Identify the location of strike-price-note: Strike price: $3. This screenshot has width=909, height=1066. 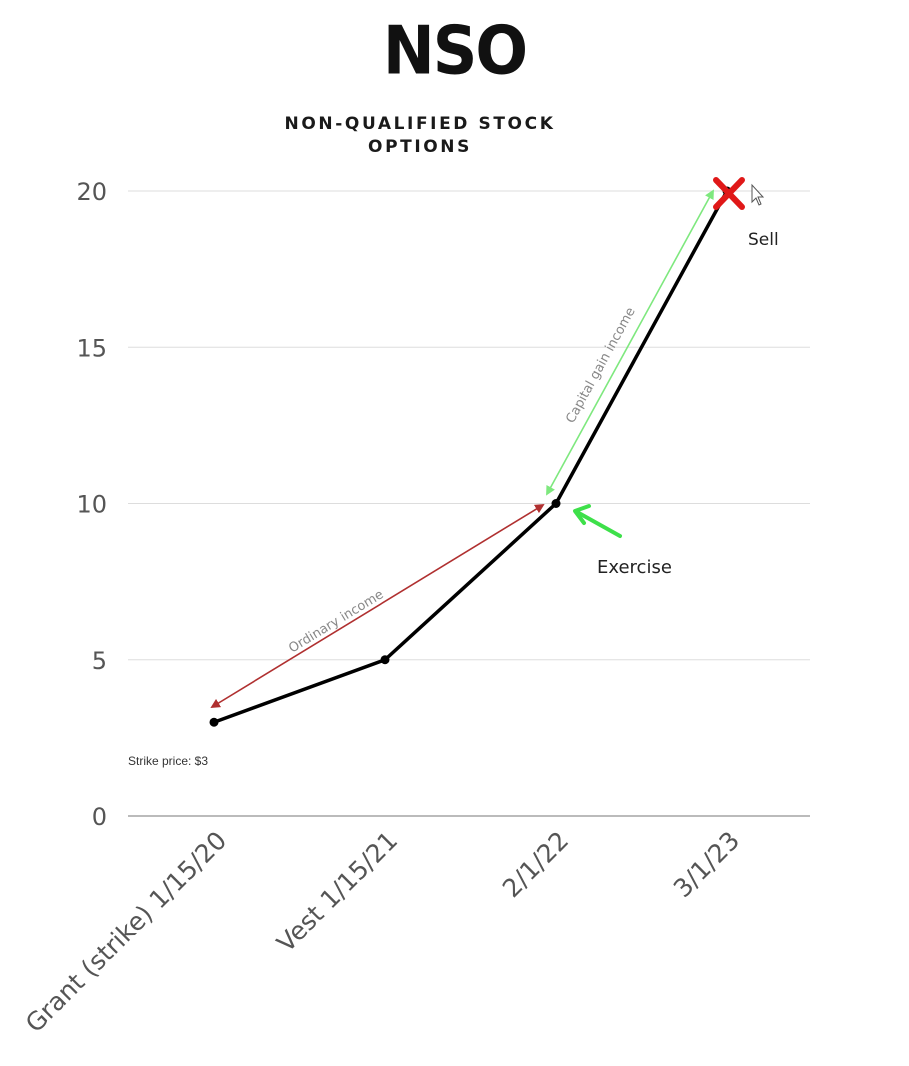
(168, 761).